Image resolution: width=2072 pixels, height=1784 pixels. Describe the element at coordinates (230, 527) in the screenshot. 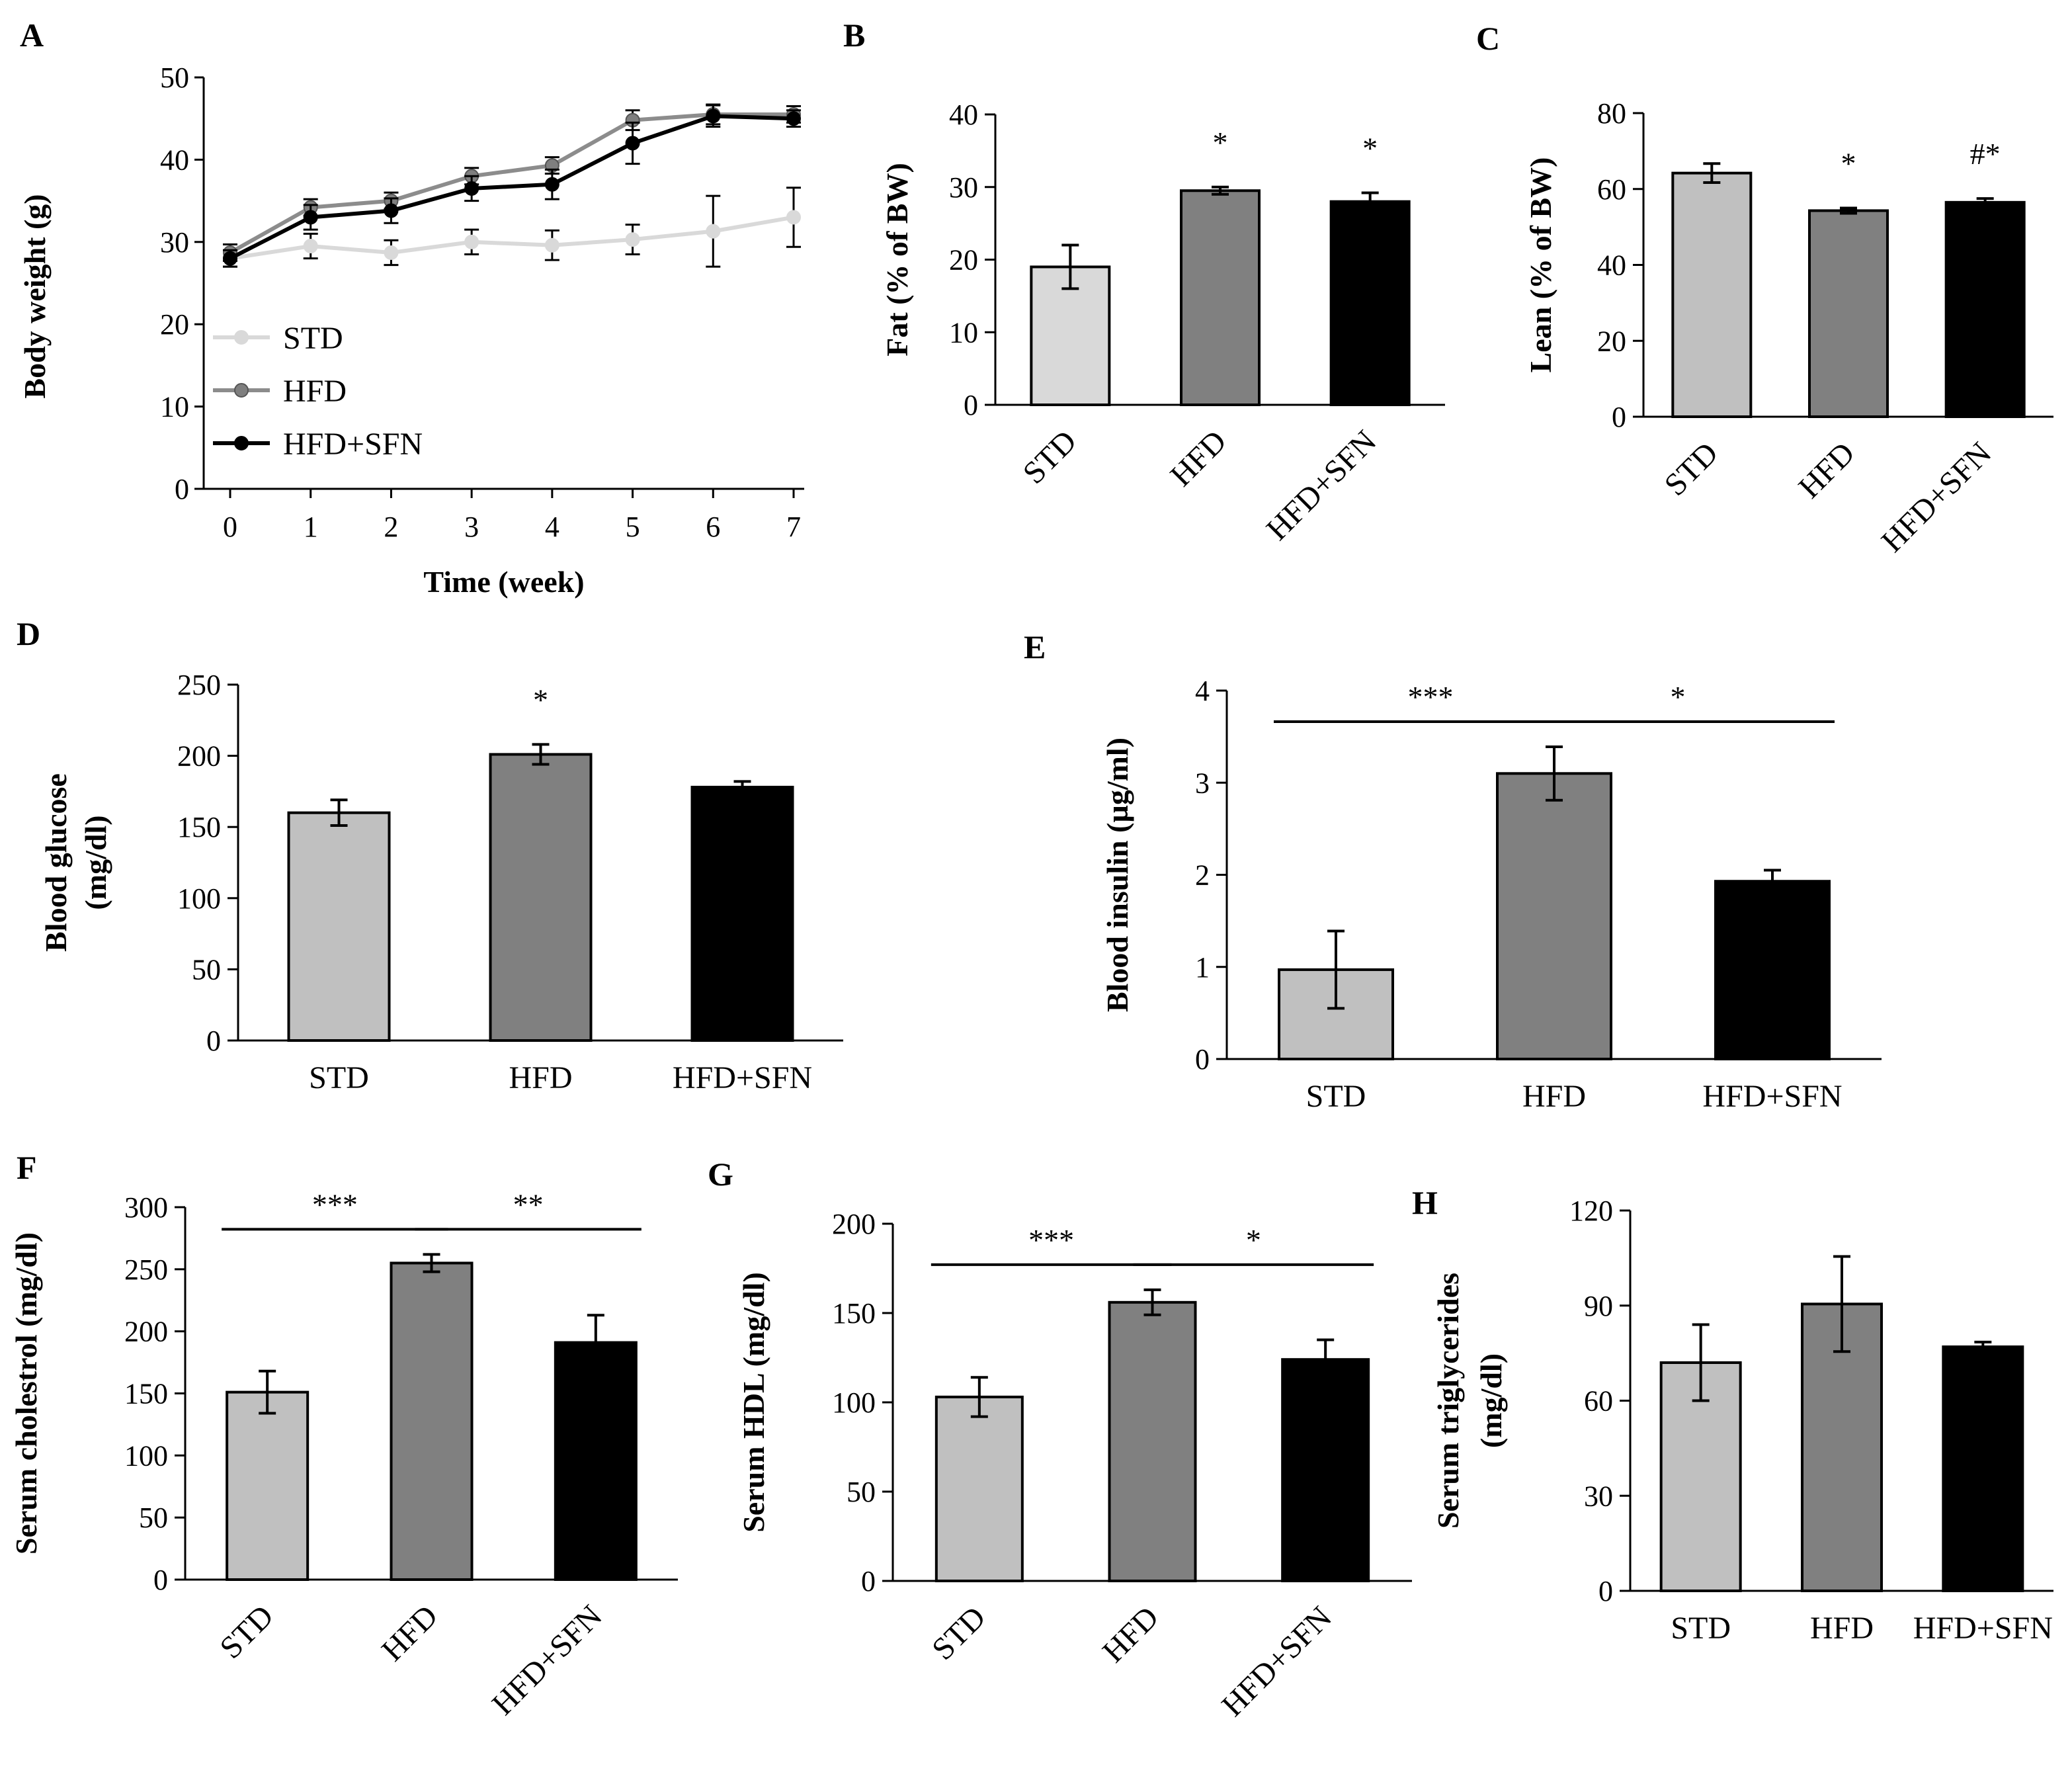

I see `x-tick-label: 0` at that location.